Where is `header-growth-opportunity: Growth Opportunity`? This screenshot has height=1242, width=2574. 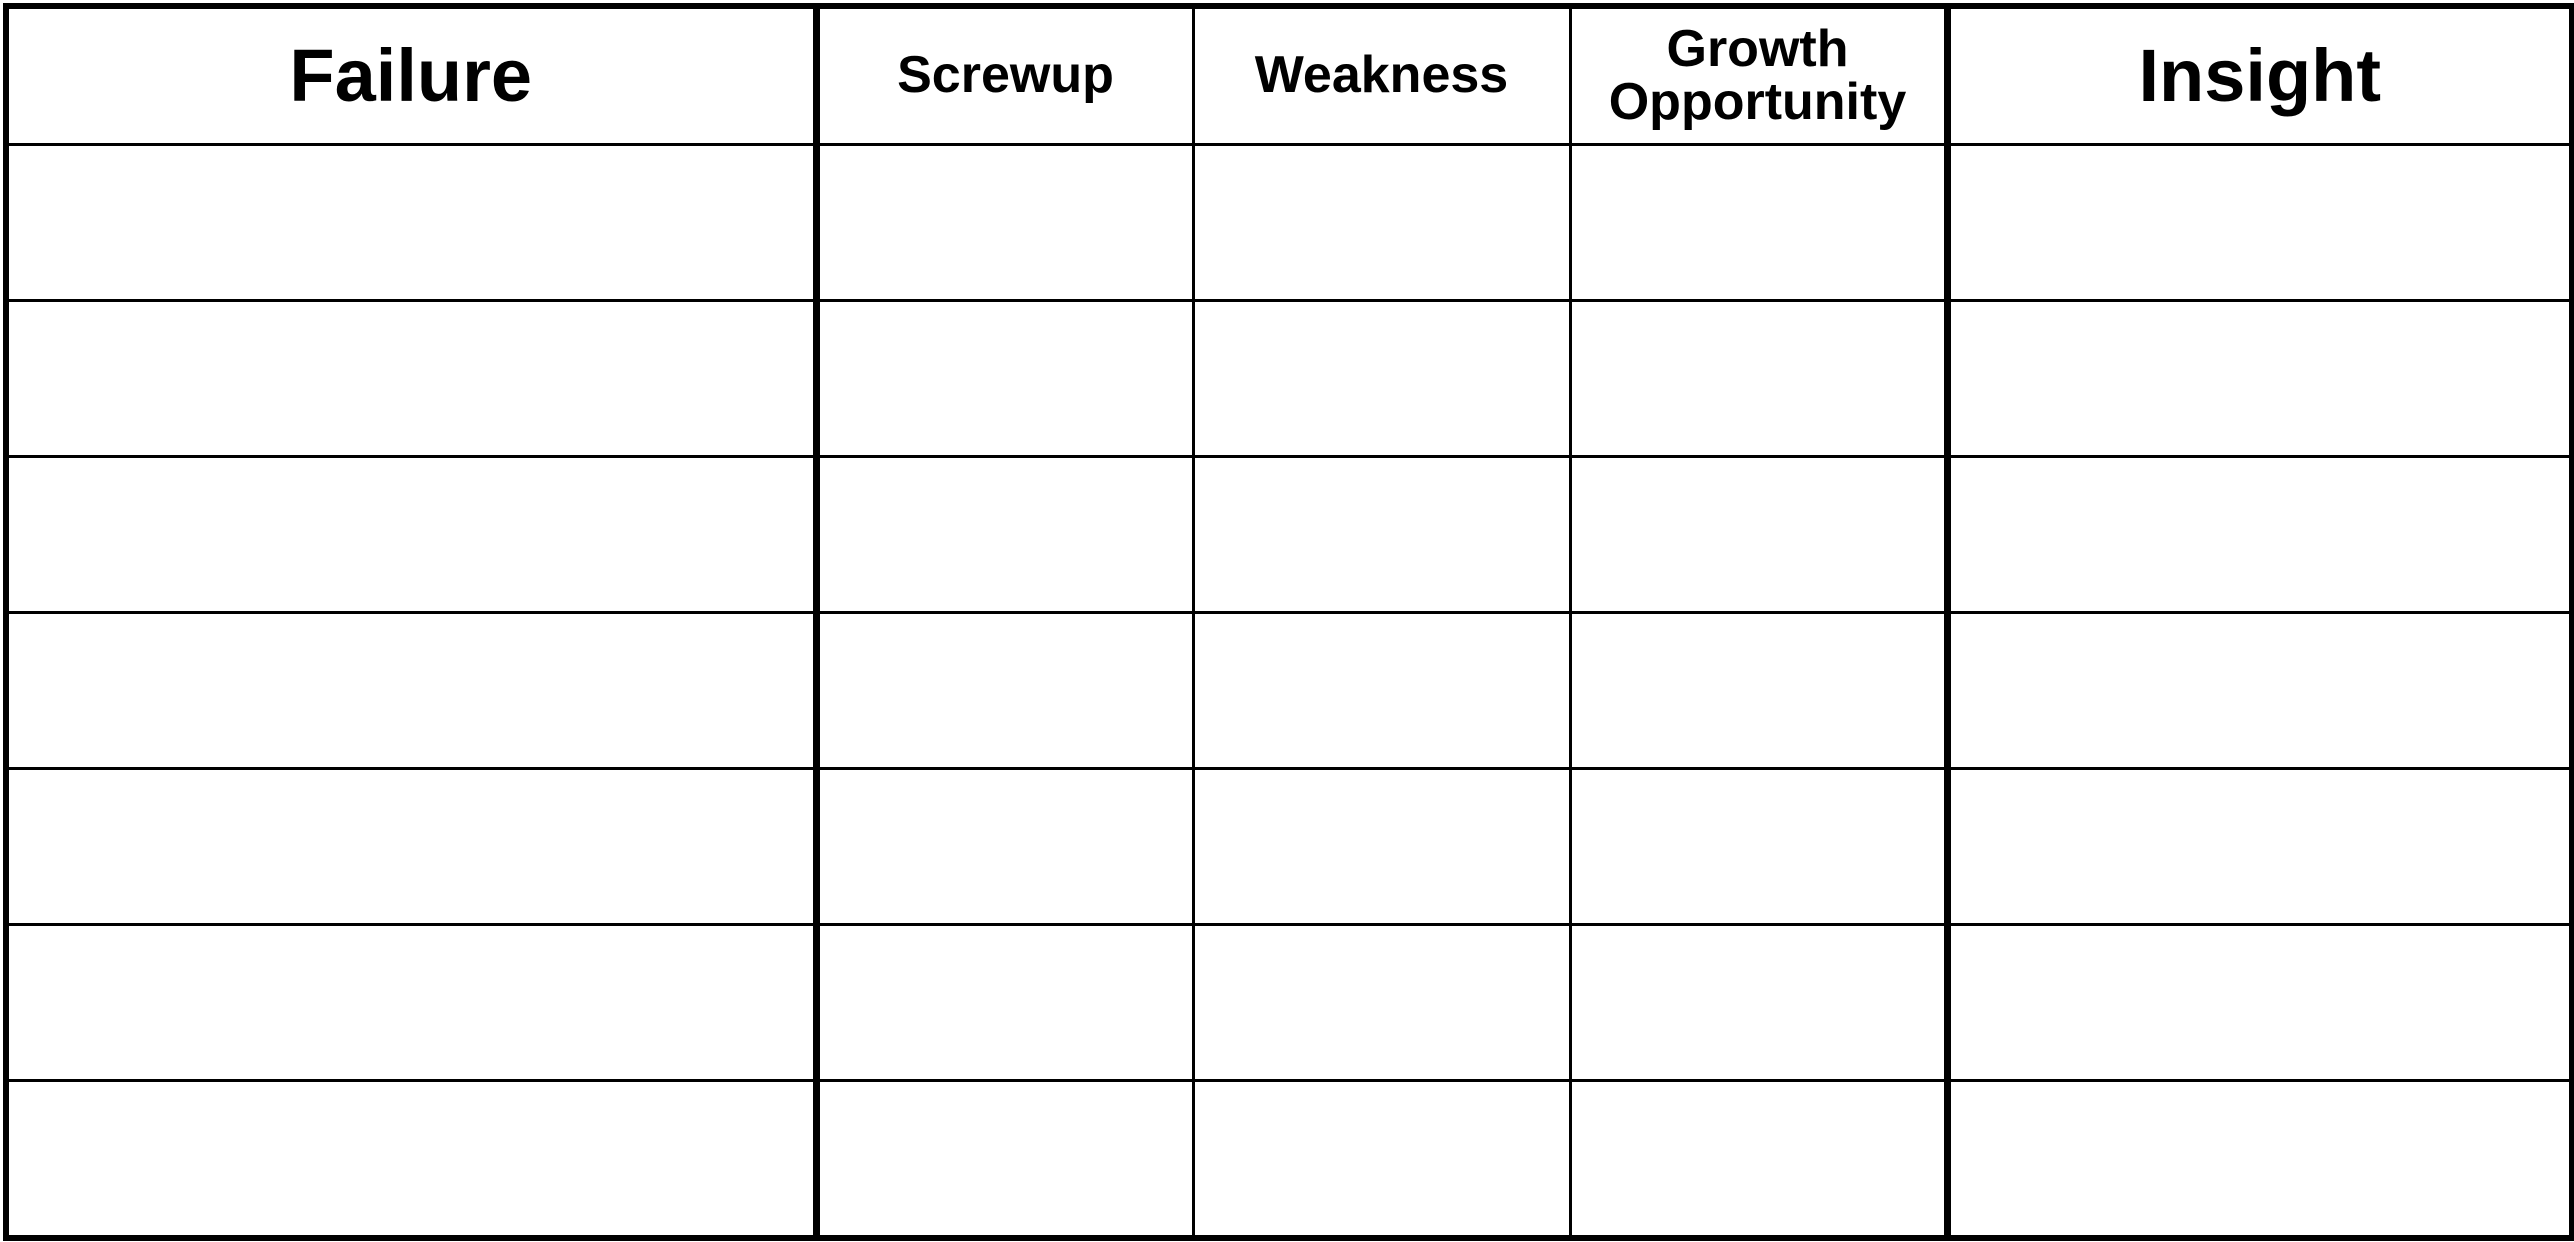
header-growth-opportunity: Growth Opportunity is located at coordinates (1759, 75).